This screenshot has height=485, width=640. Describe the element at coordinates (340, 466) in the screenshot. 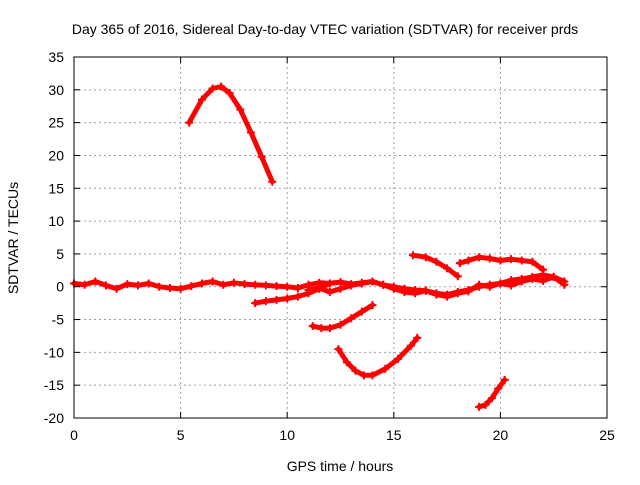

I see `x-axis-label: GPS time / hours` at that location.